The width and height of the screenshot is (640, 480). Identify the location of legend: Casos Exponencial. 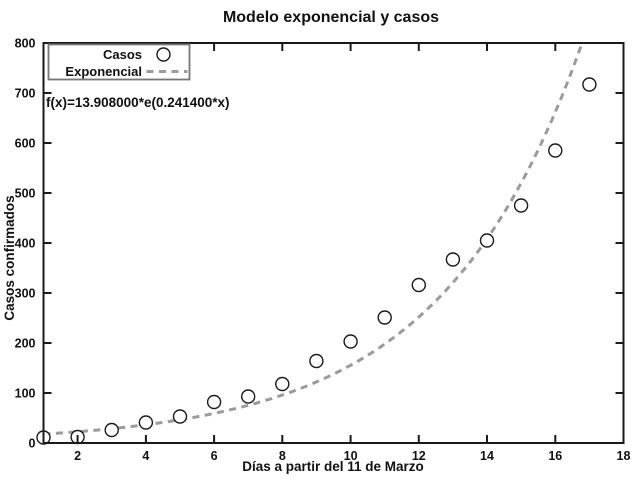
(119, 62).